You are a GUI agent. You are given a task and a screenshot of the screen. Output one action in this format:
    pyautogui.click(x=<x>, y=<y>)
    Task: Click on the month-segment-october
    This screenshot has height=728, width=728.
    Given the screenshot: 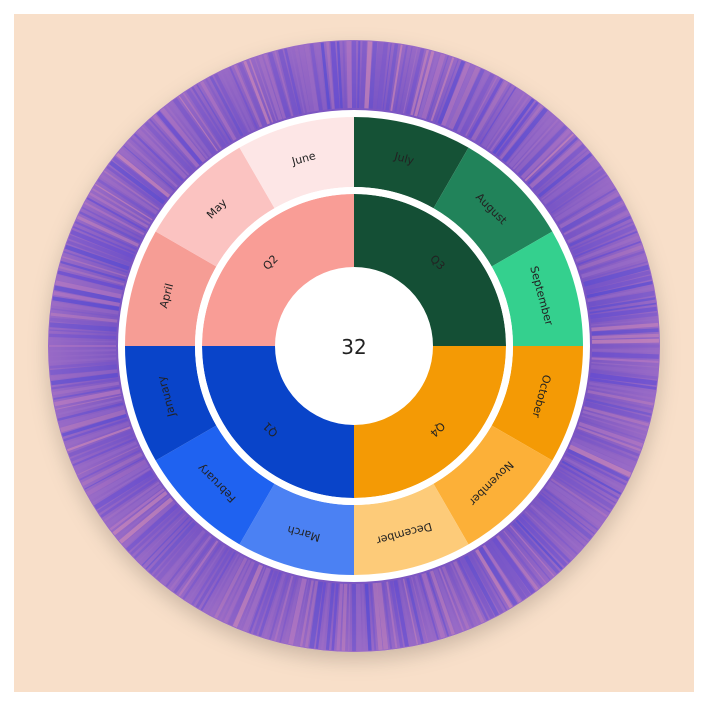 What is the action you would take?
    pyautogui.click(x=537, y=403)
    